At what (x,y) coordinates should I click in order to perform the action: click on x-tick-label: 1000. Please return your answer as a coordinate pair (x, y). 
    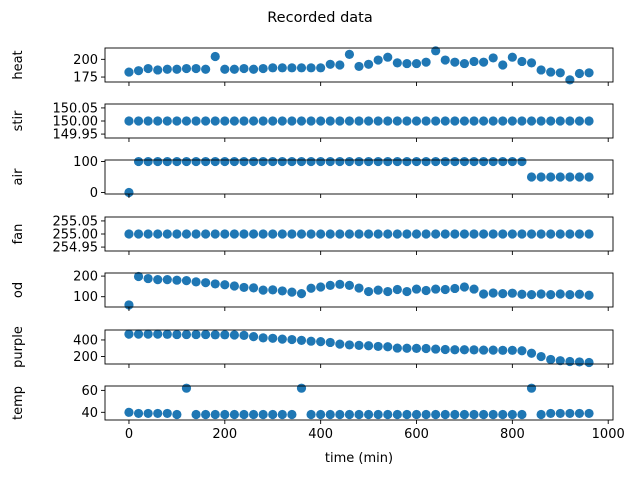
    Looking at the image, I should click on (608, 434).